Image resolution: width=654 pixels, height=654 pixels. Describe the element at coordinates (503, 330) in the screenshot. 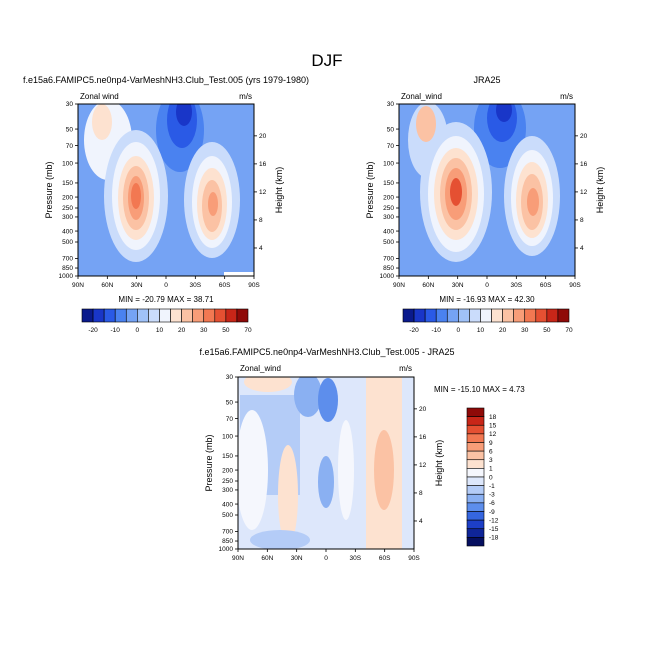

I see `colorbar-label: 20` at that location.